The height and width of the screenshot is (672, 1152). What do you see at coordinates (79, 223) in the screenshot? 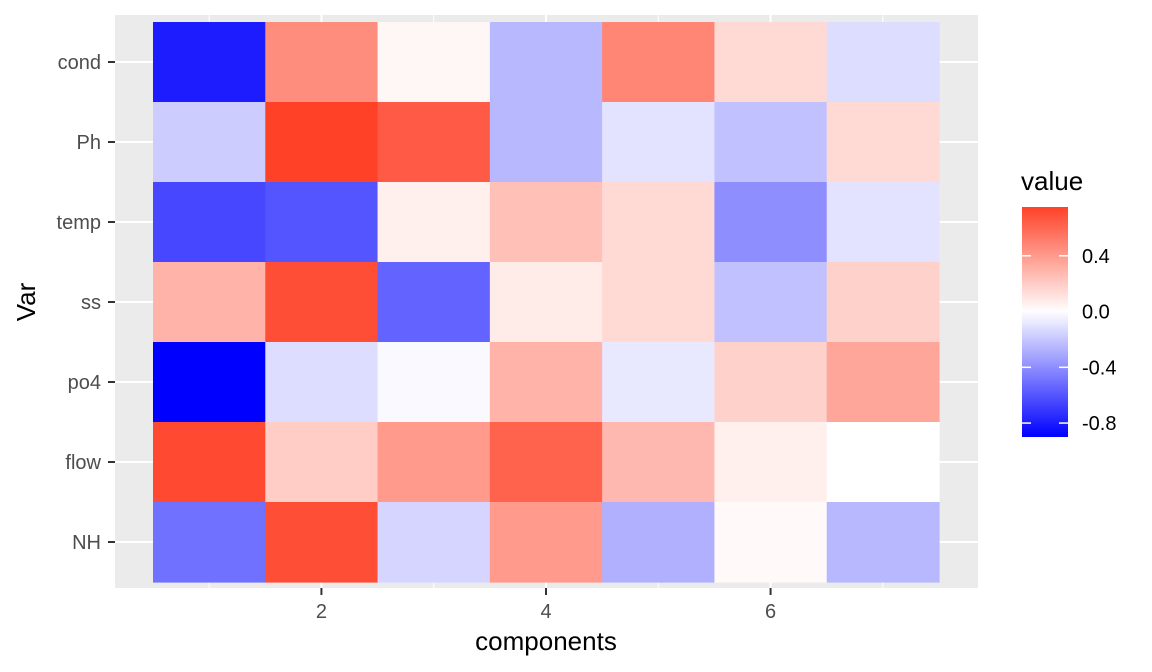
I see `y-tick-label: temp` at bounding box center [79, 223].